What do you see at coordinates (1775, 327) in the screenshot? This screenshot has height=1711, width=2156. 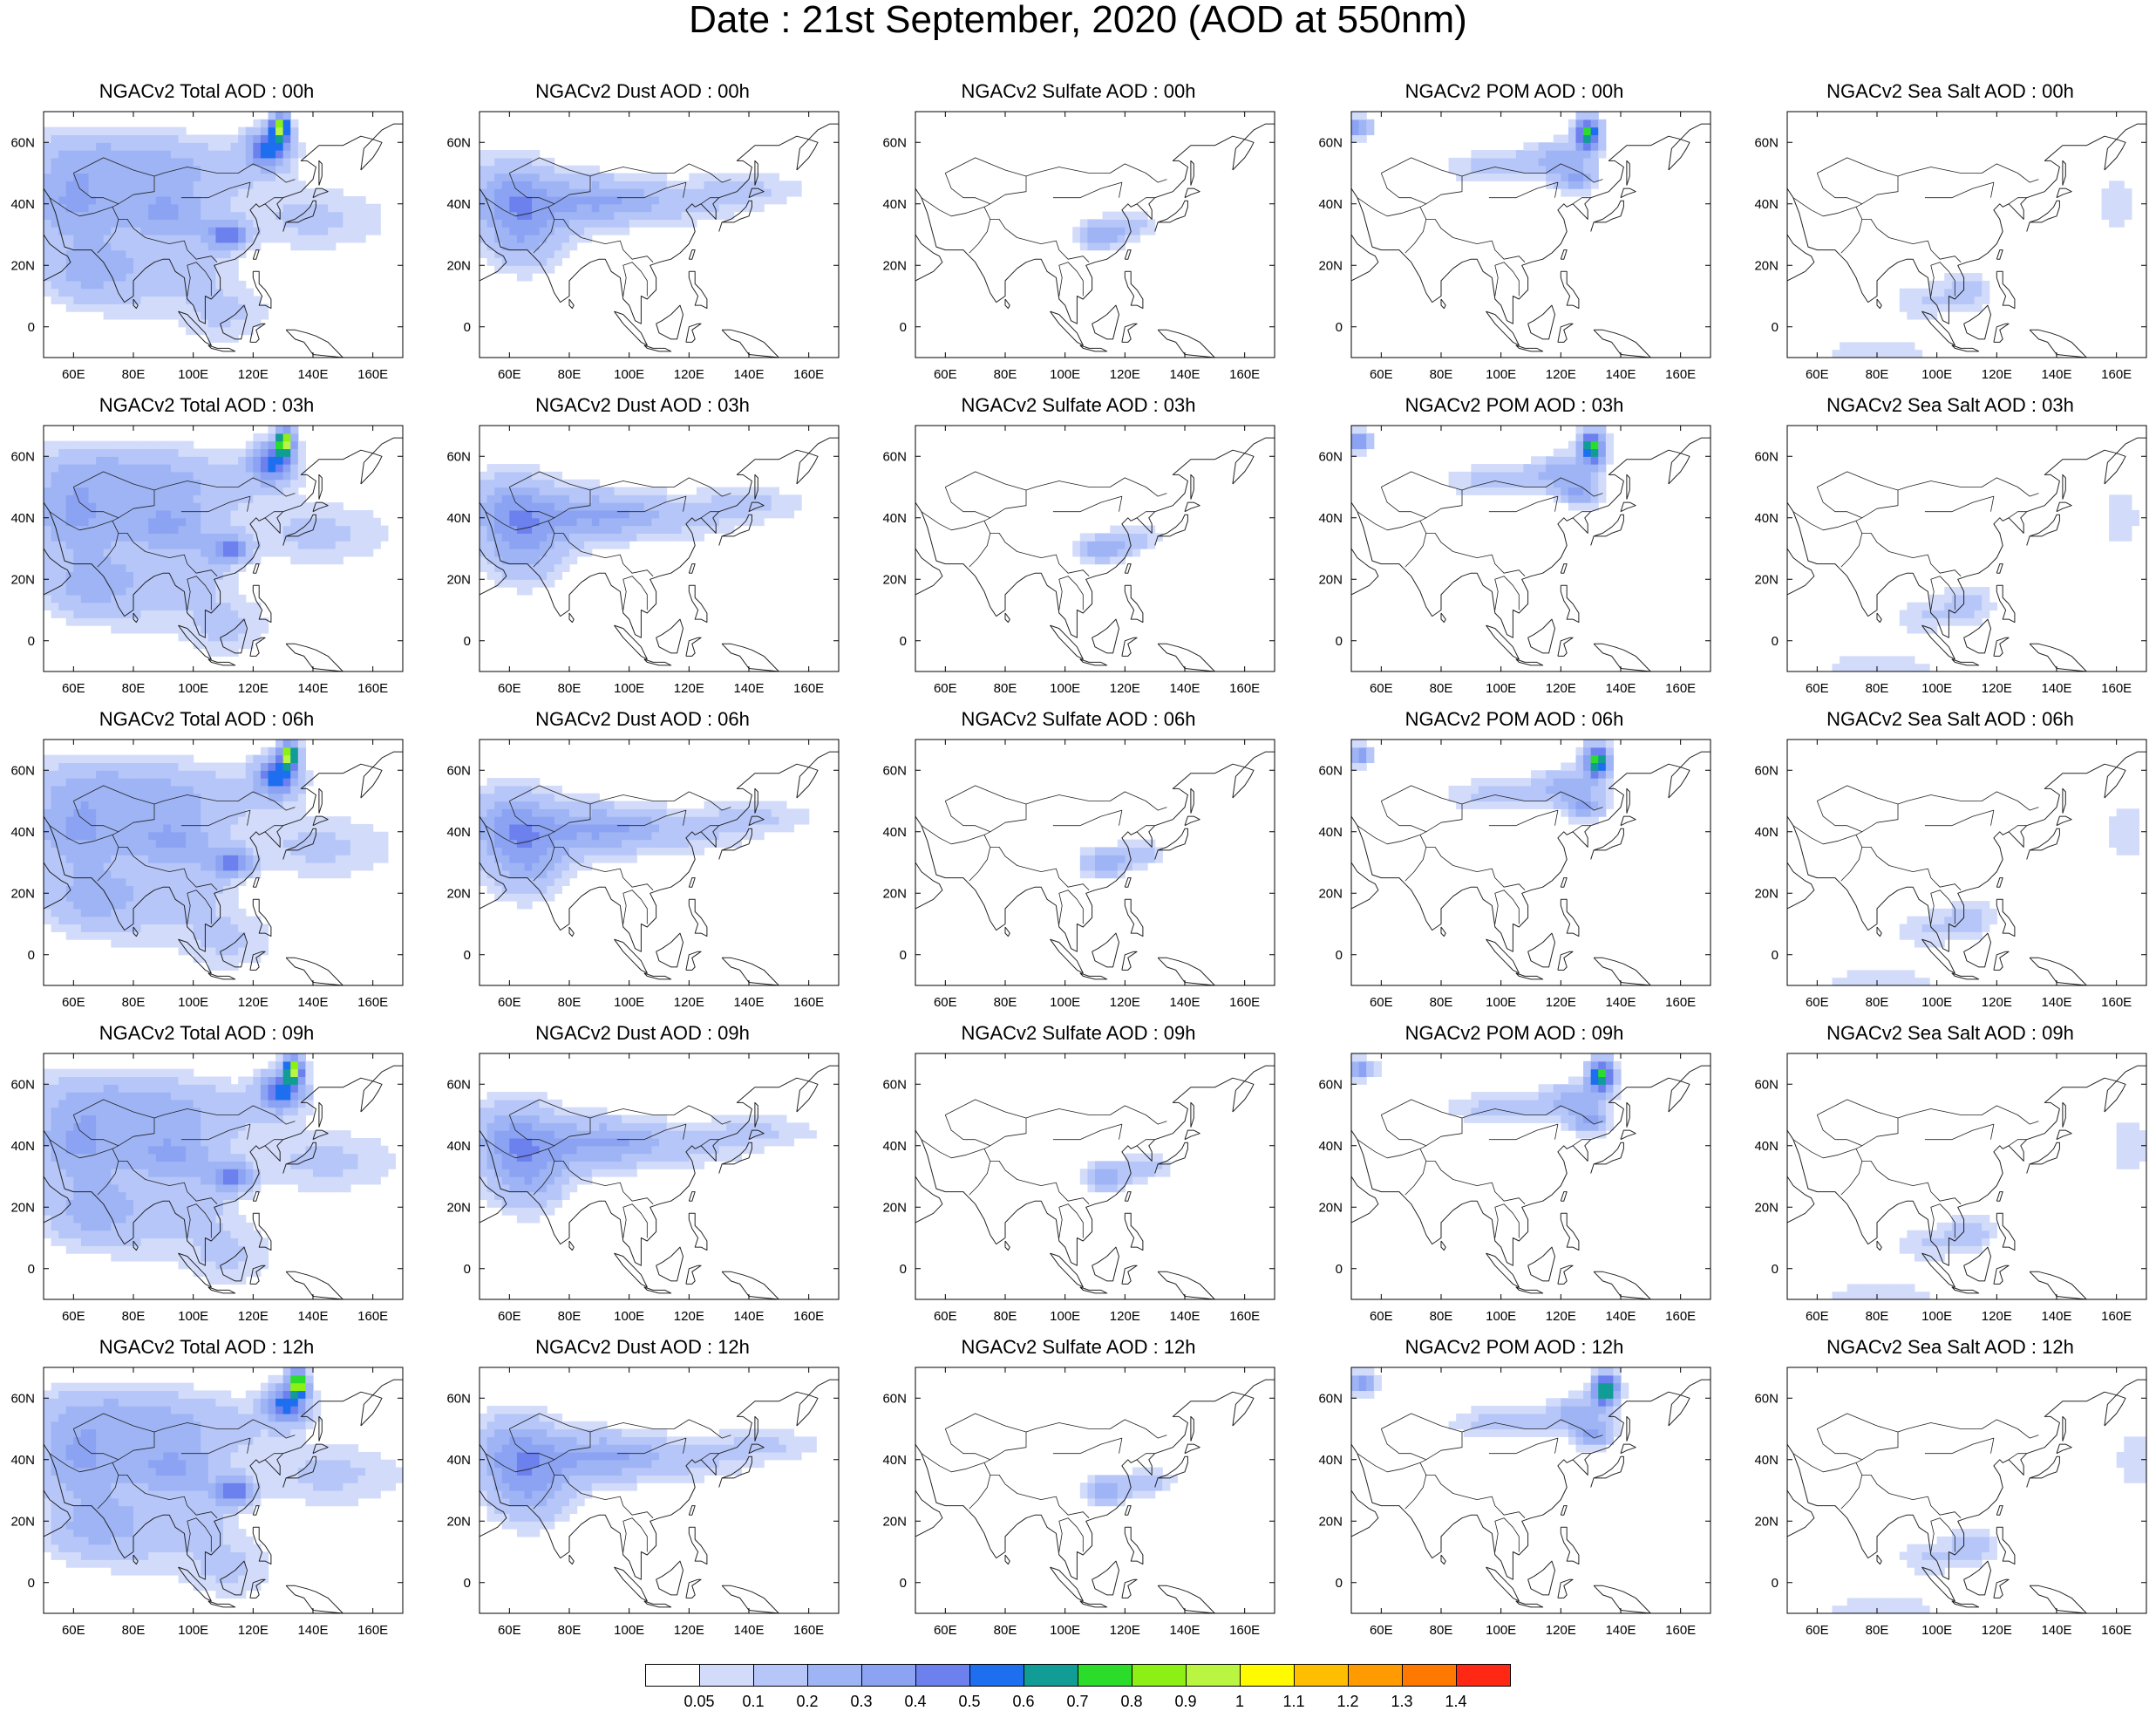 I see `lat-tick-label: 0` at bounding box center [1775, 327].